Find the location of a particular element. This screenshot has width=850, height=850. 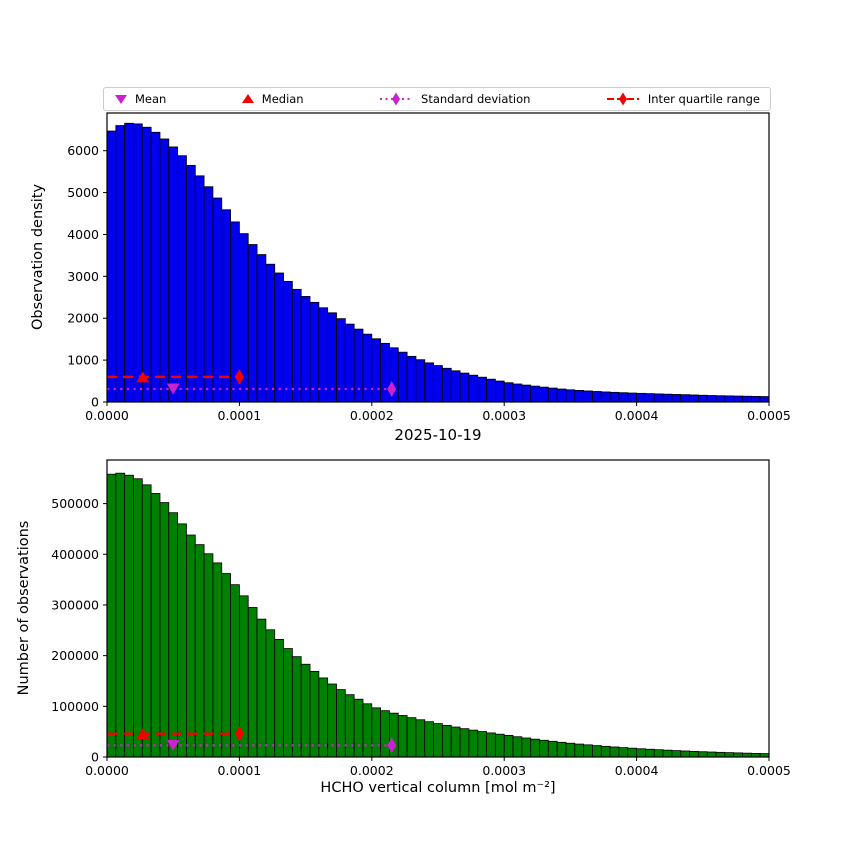

diamond-glyph is located at coordinates (622, 99).